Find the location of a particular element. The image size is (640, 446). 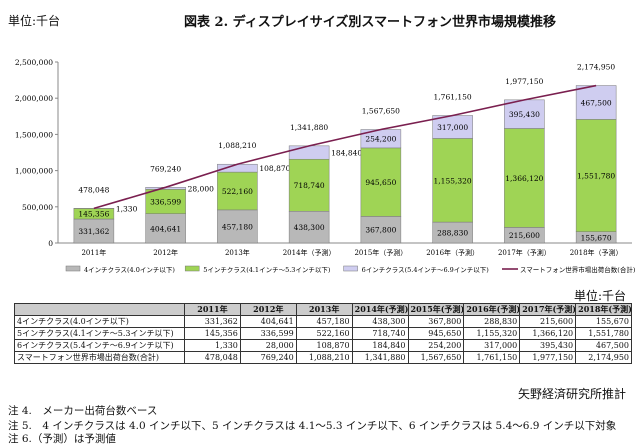

table-cell: 395,430 is located at coordinates (548, 345).